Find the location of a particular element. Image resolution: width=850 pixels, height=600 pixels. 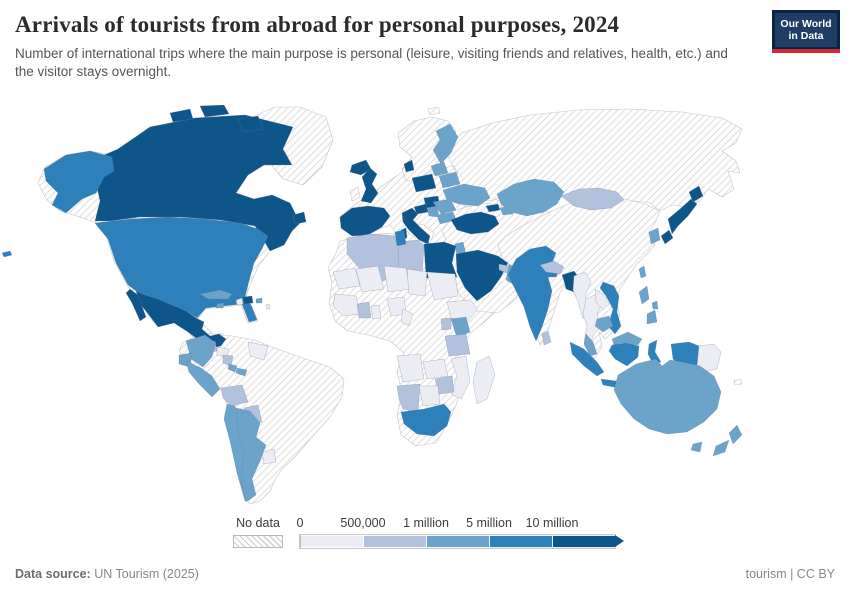

country-uae is located at coordinates (504, 268).